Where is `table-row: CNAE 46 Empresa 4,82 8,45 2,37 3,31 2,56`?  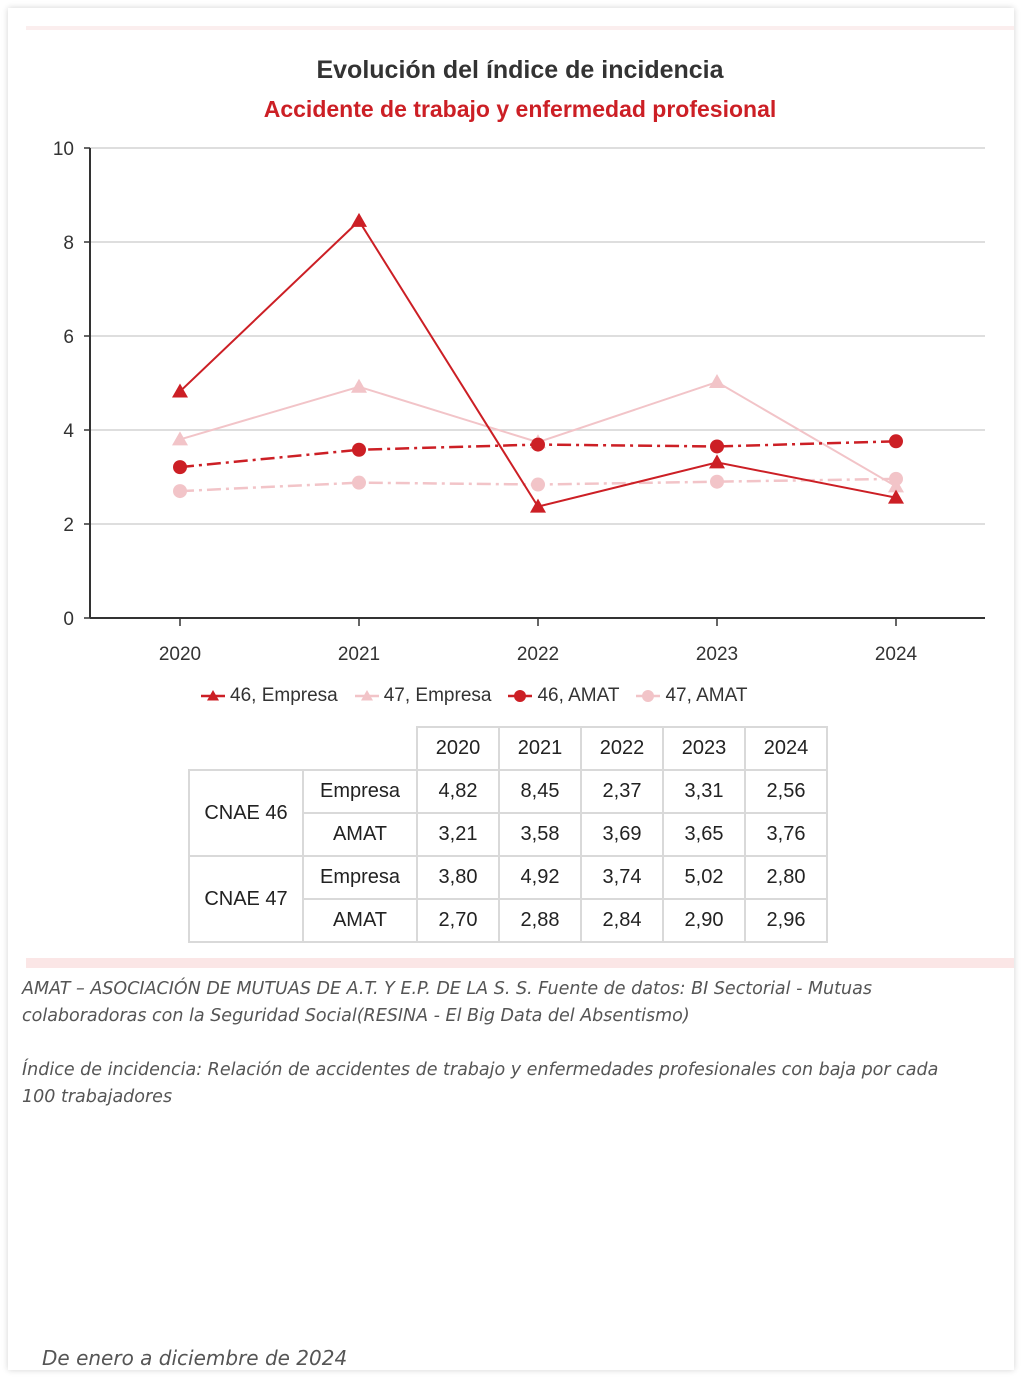 table-row: CNAE 46 Empresa 4,82 8,45 2,37 3,31 2,56 is located at coordinates (508, 791).